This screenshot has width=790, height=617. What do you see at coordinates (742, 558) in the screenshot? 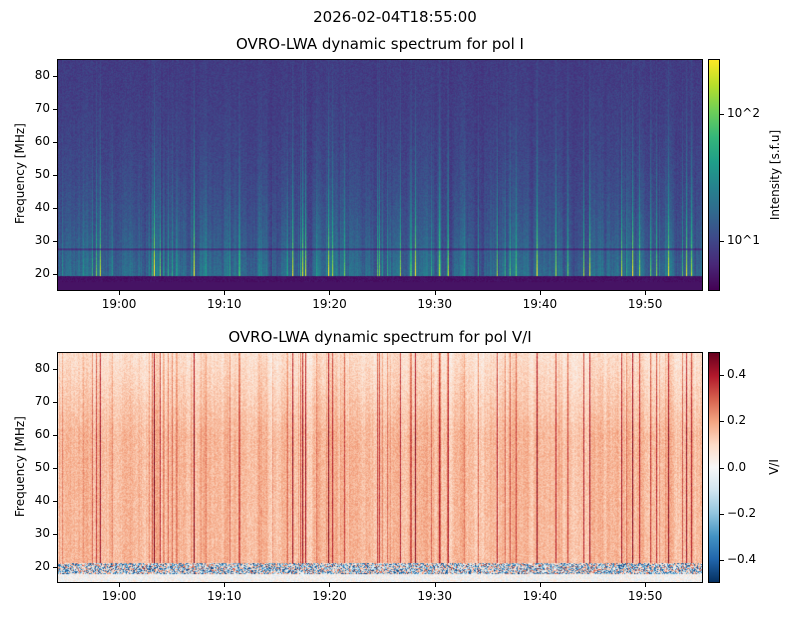
I see `colorbar-tick-label: −0.4` at bounding box center [742, 558].